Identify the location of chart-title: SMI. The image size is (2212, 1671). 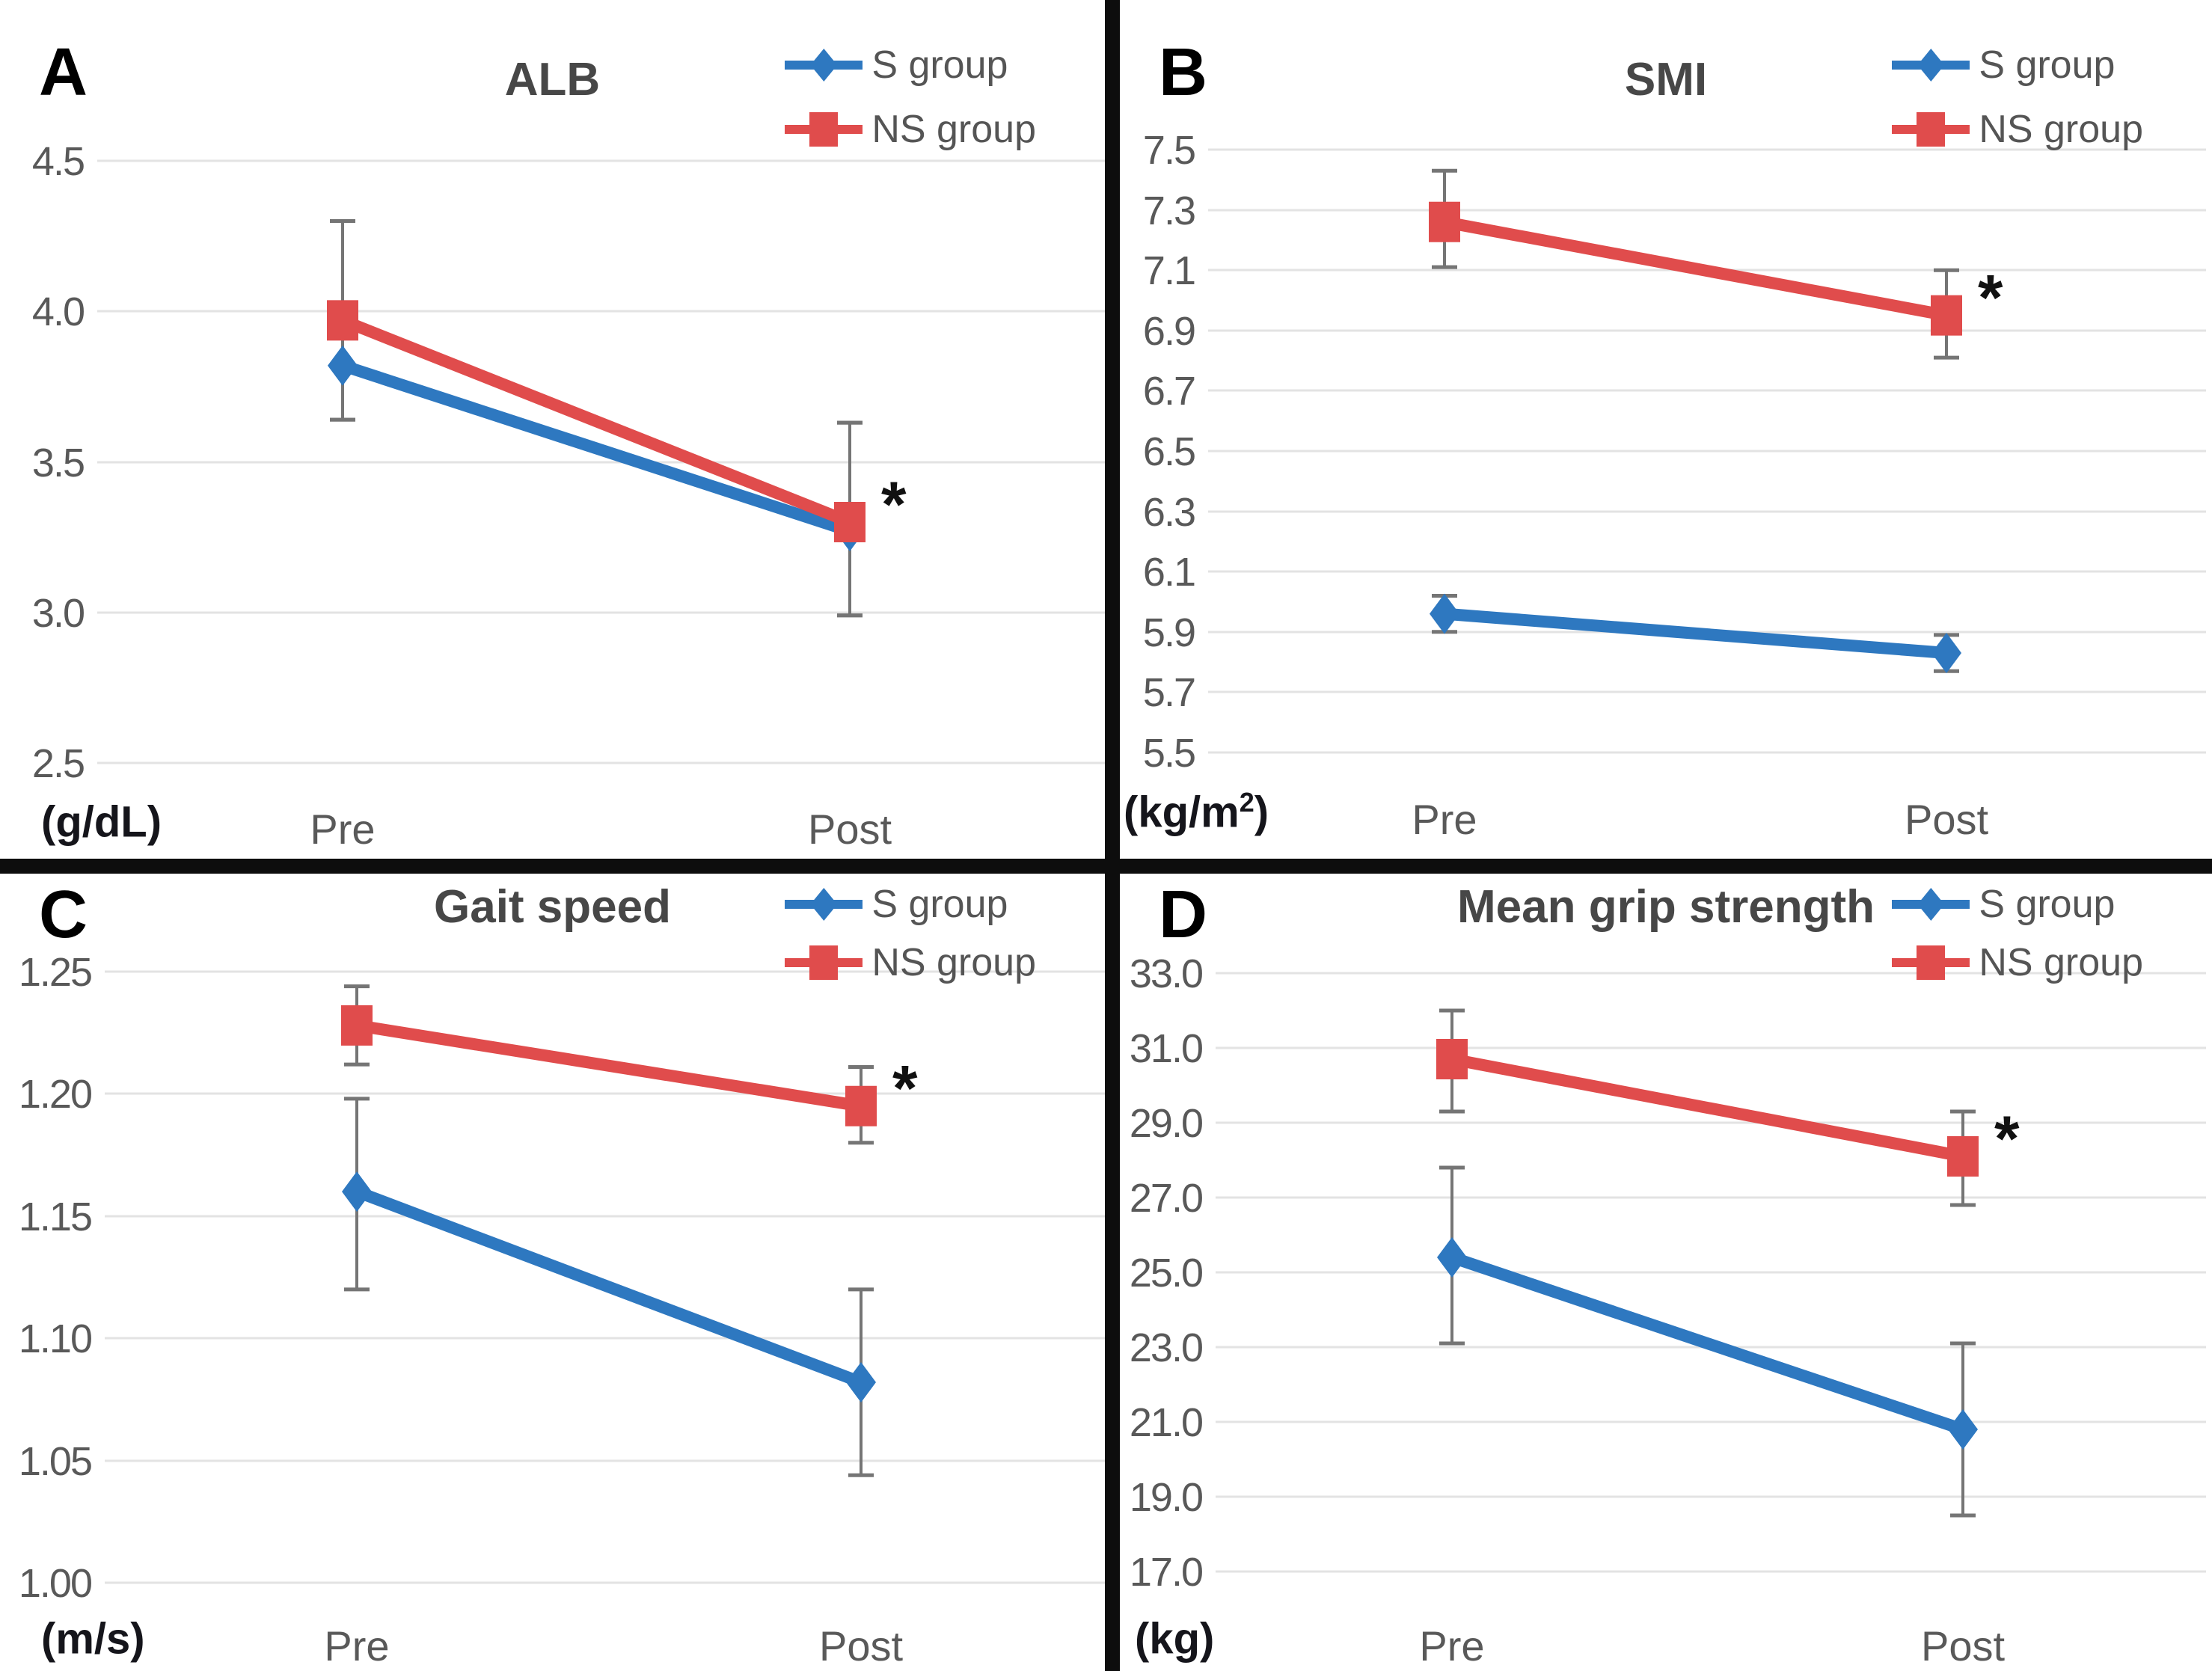
(1666, 79).